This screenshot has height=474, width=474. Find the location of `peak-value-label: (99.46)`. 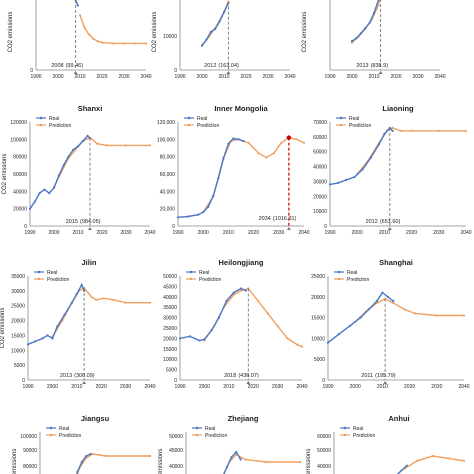

peak-value-label: (99.46) is located at coordinates (75, 66).